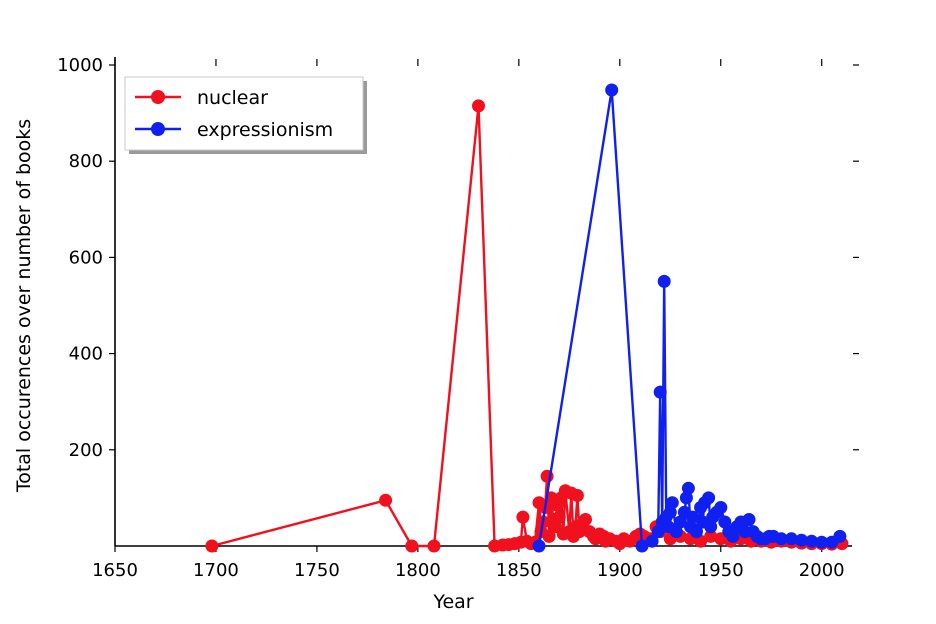 The image size is (936, 624). Describe the element at coordinates (86, 450) in the screenshot. I see `y-tick-label: 200` at that location.